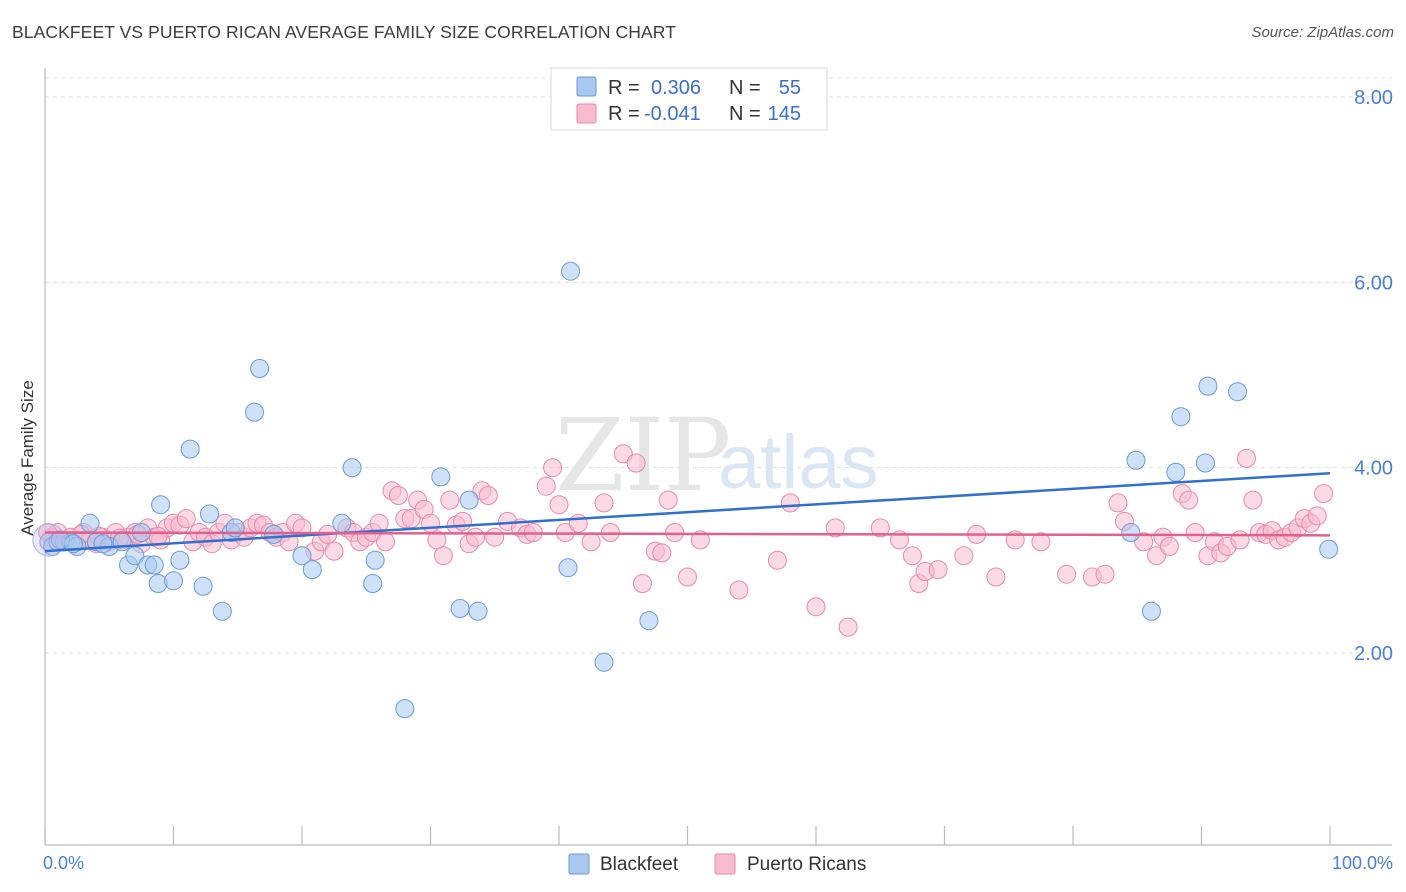 The height and width of the screenshot is (892, 1406). Describe the element at coordinates (579, 864) in the screenshot. I see `bottom-legend-swatch-blackfeet` at that location.